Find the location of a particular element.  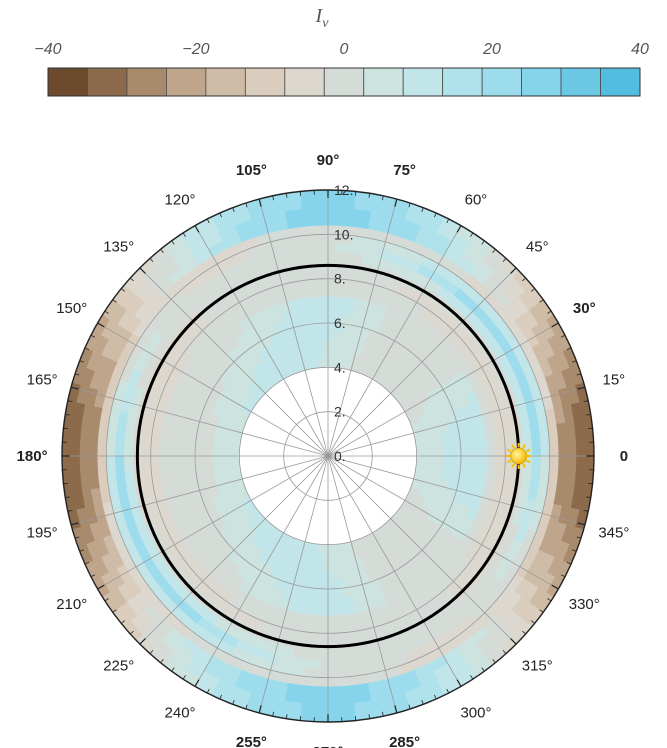

colorbar-swatch is located at coordinates (67, 82).